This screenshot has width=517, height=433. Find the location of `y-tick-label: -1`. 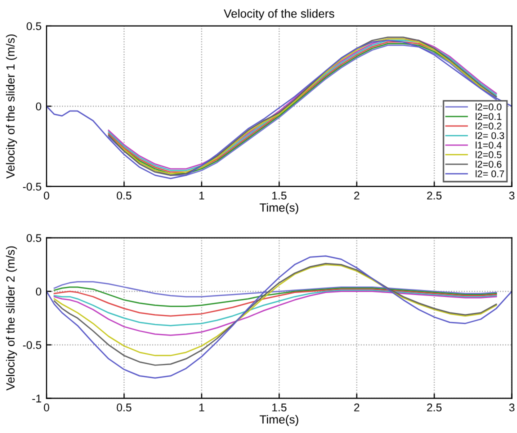

y-tick-label: -1 is located at coordinates (37, 398).